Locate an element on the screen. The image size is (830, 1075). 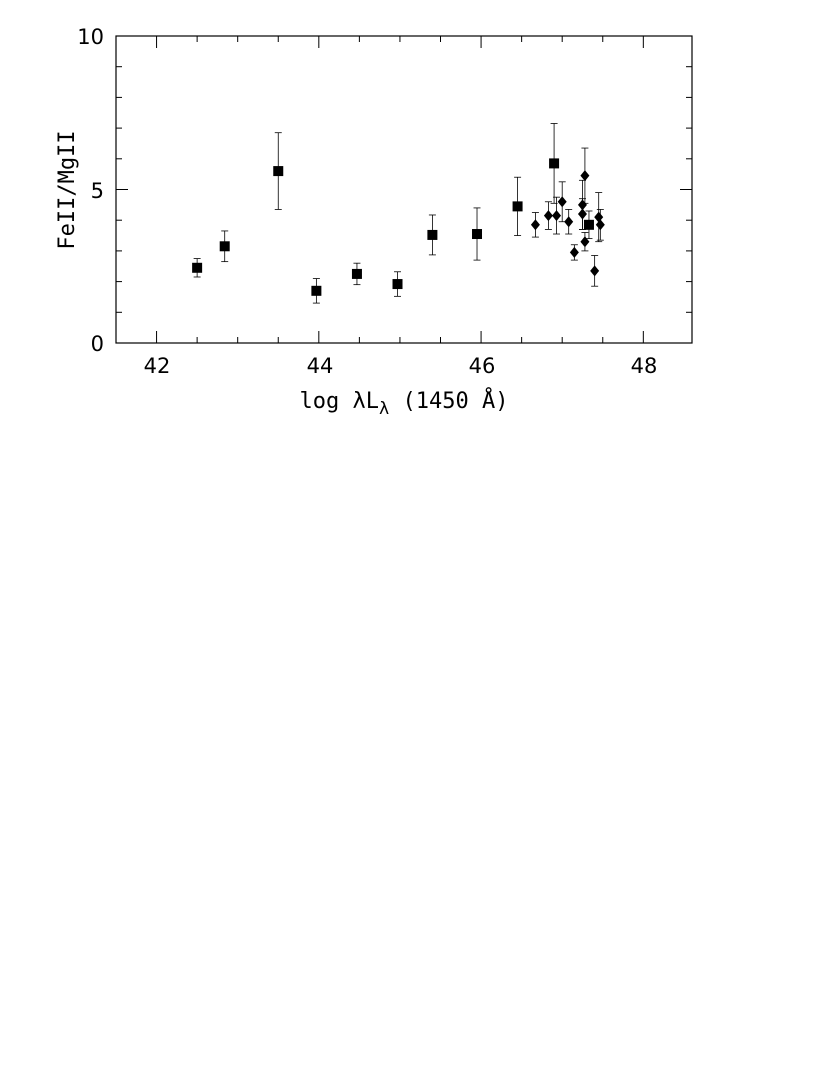
x-tick-label-44: 44 is located at coordinates (320, 366).